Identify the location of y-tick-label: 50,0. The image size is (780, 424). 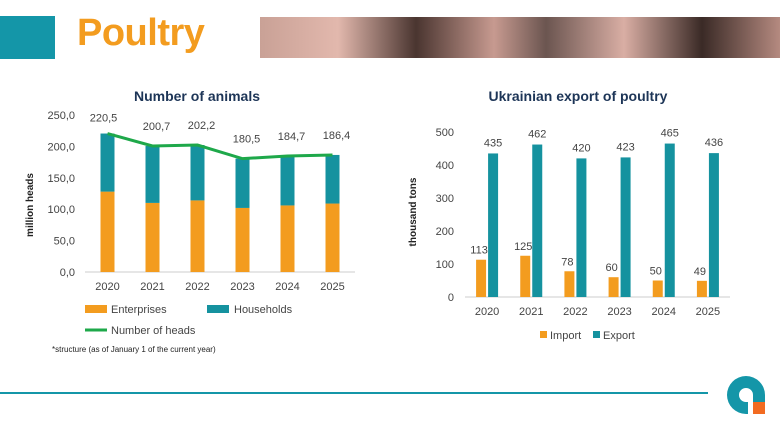
(64, 242).